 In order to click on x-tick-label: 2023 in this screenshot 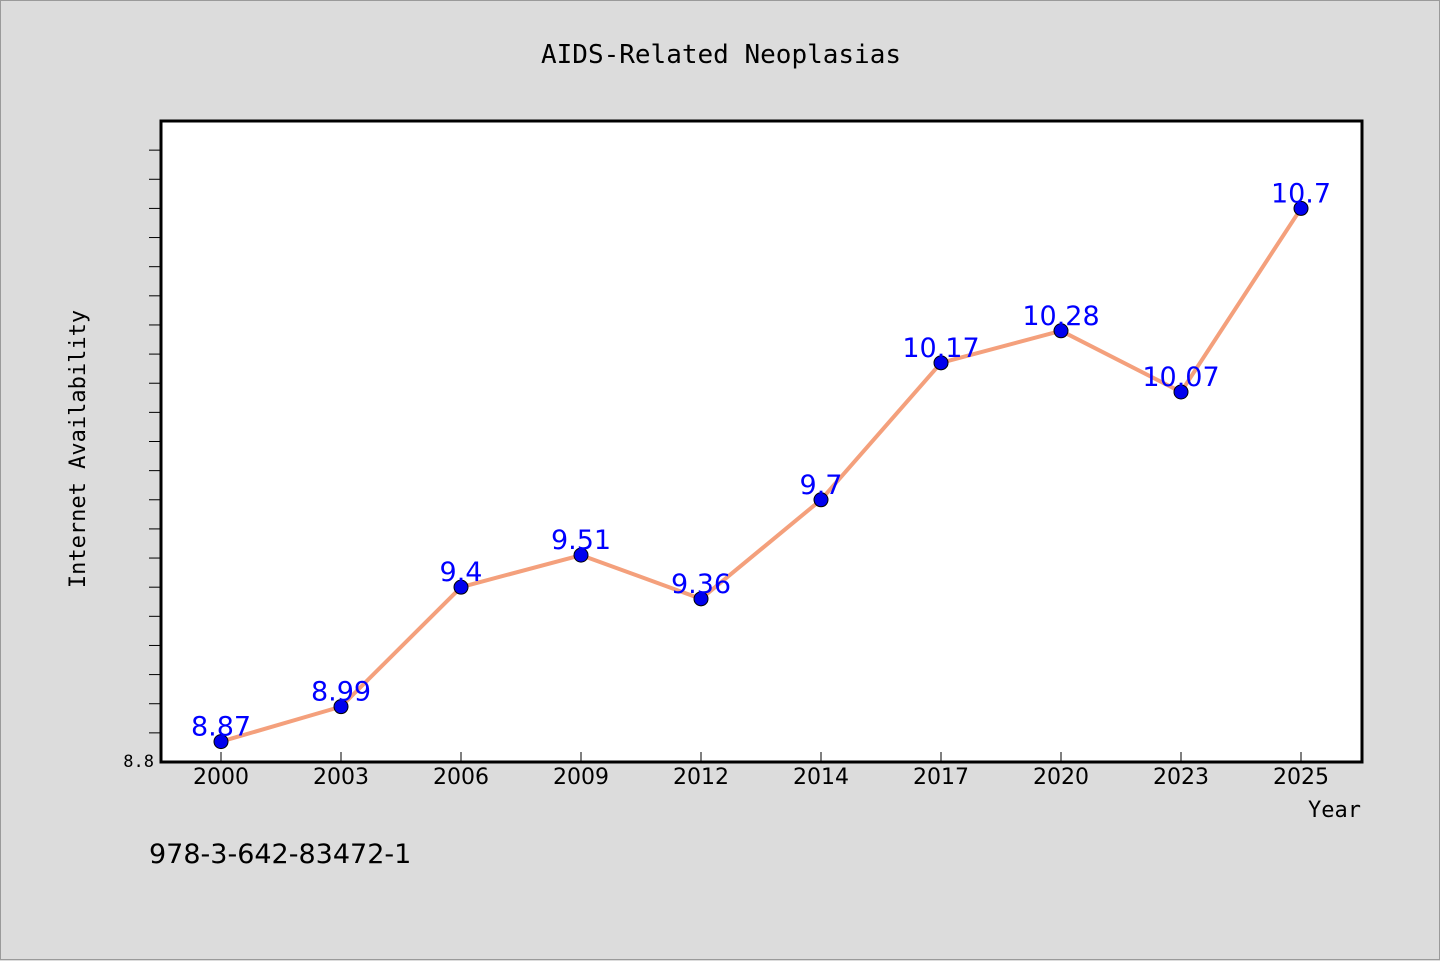, I will do `click(1181, 777)`.